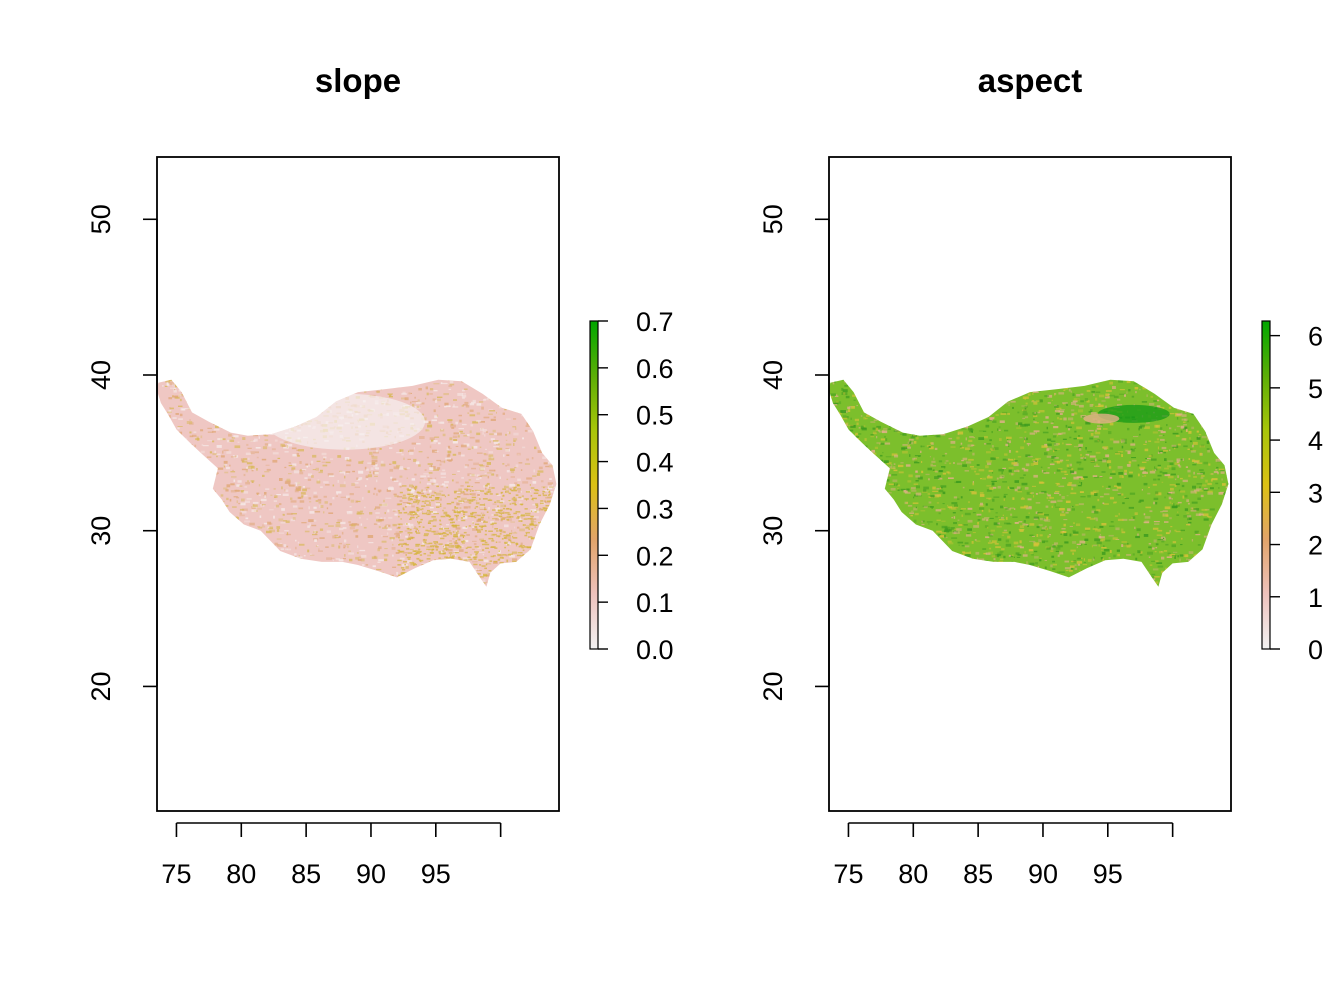 The height and width of the screenshot is (1008, 1344). Describe the element at coordinates (1266, 485) in the screenshot. I see `aspect-colorbar-bar` at that location.